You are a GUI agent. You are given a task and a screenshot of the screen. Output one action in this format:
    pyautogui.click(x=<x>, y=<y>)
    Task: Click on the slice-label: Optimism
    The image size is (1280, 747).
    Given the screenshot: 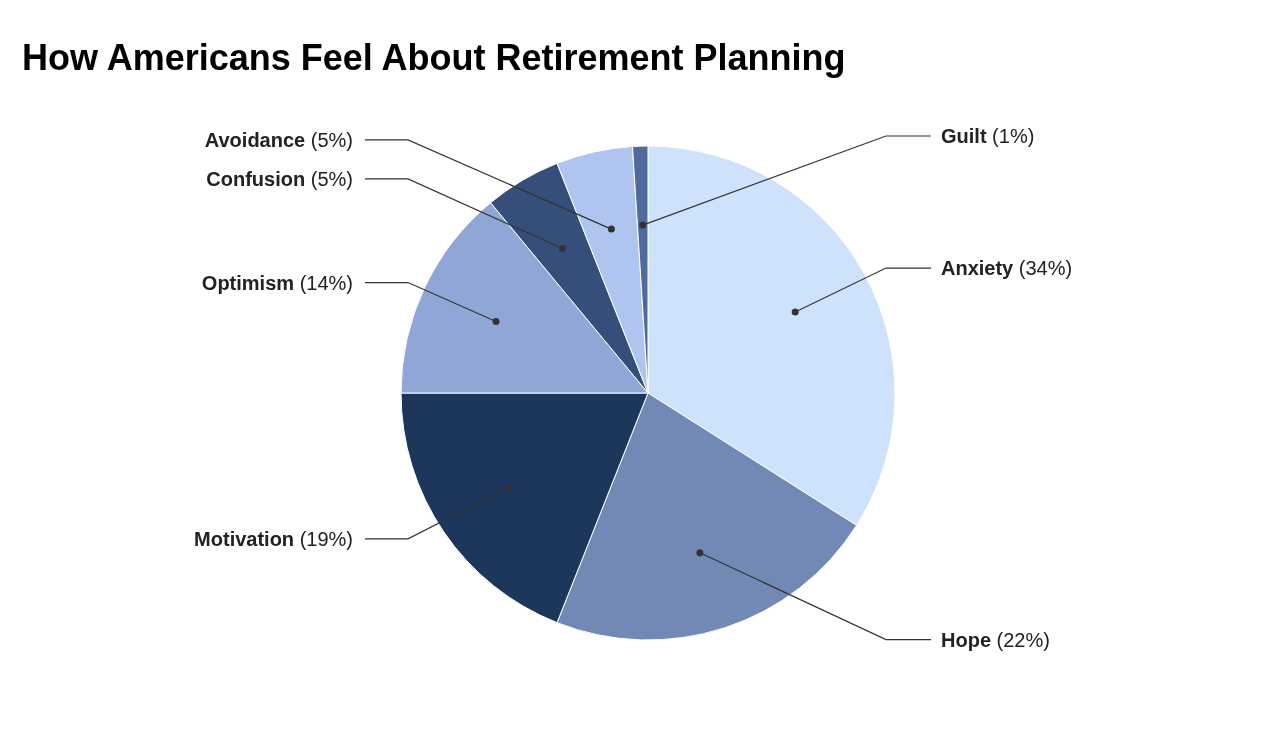 What is the action you would take?
    pyautogui.click(x=248, y=282)
    